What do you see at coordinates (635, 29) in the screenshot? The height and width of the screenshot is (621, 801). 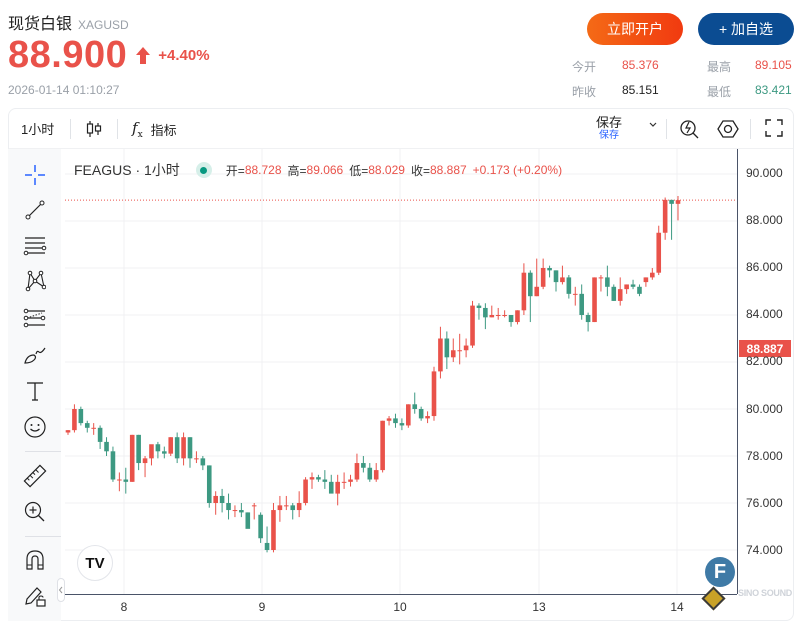 I see `open-account-button: 立即开户` at bounding box center [635, 29].